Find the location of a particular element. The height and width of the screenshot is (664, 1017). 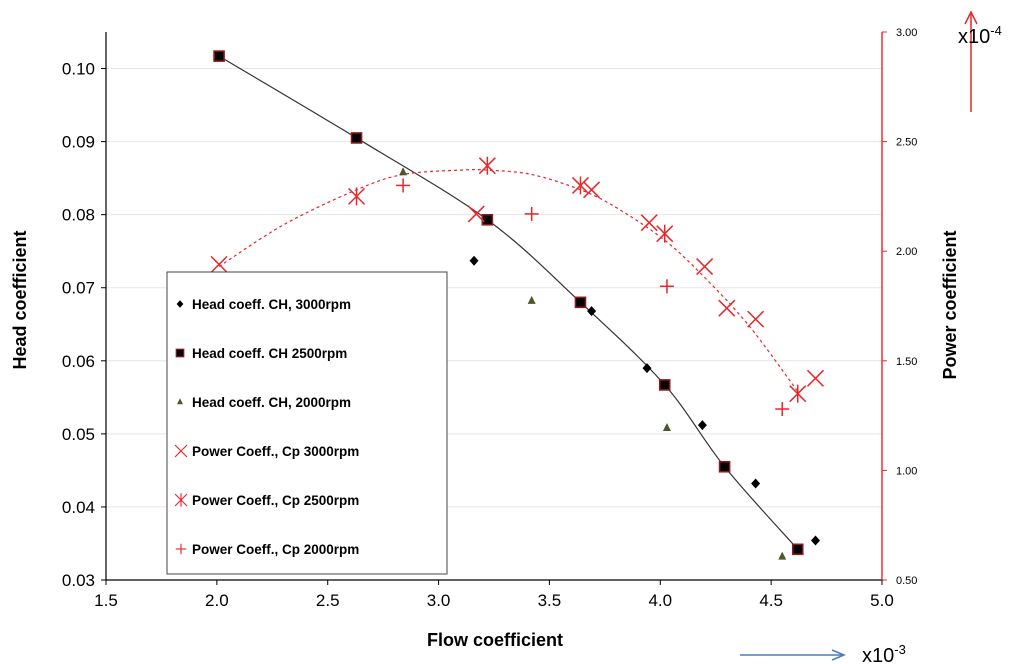

left-tick-label: 0.05 is located at coordinates (78, 434).